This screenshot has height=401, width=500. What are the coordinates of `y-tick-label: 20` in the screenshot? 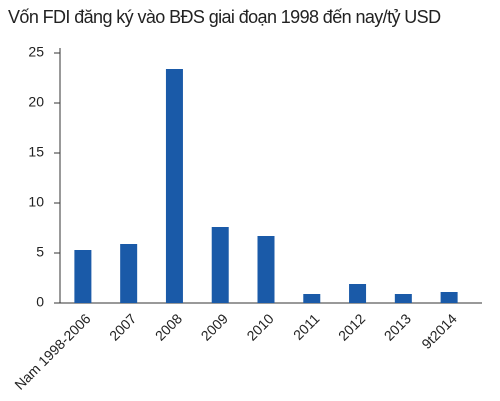 It's located at (36, 102).